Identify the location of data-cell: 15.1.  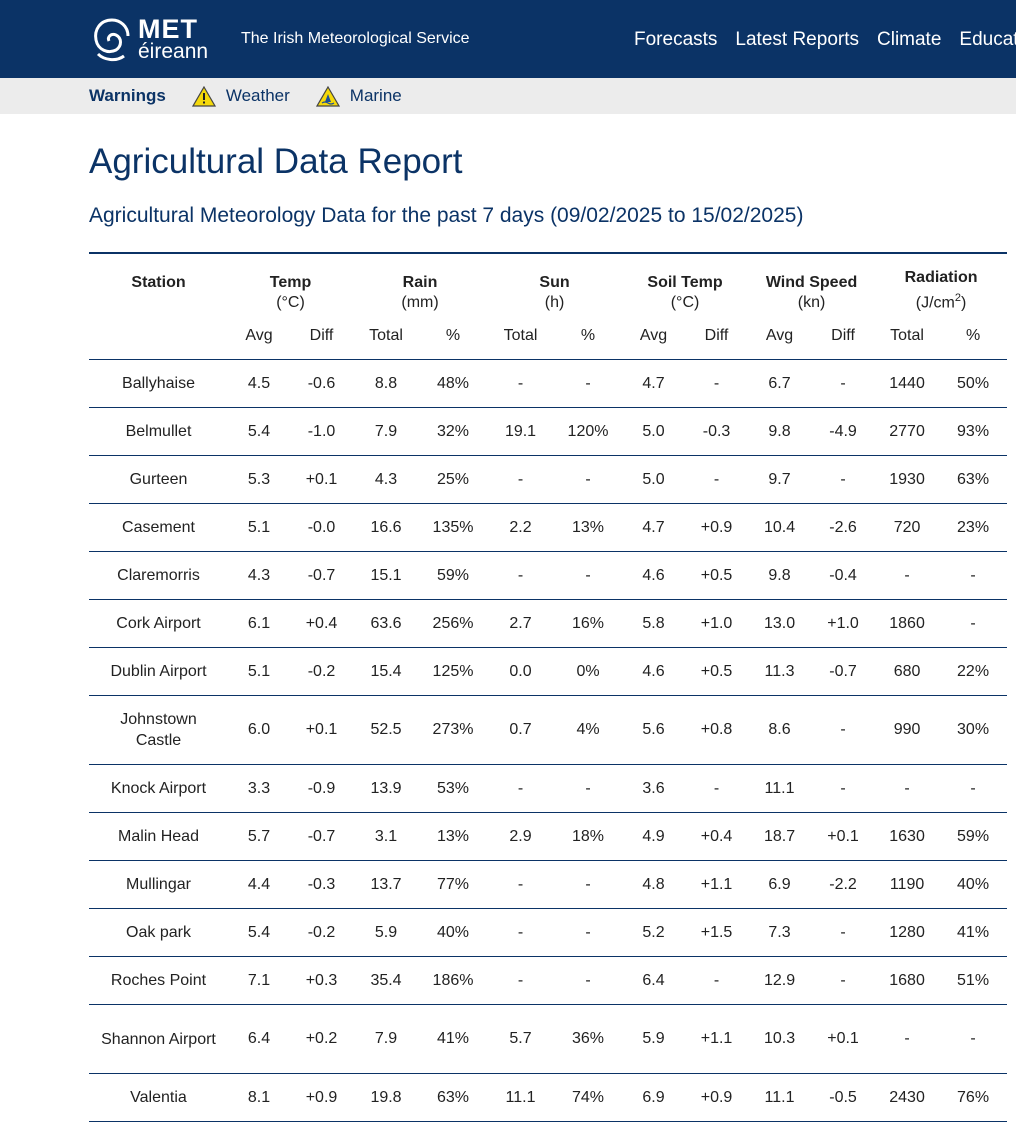
(386, 575).